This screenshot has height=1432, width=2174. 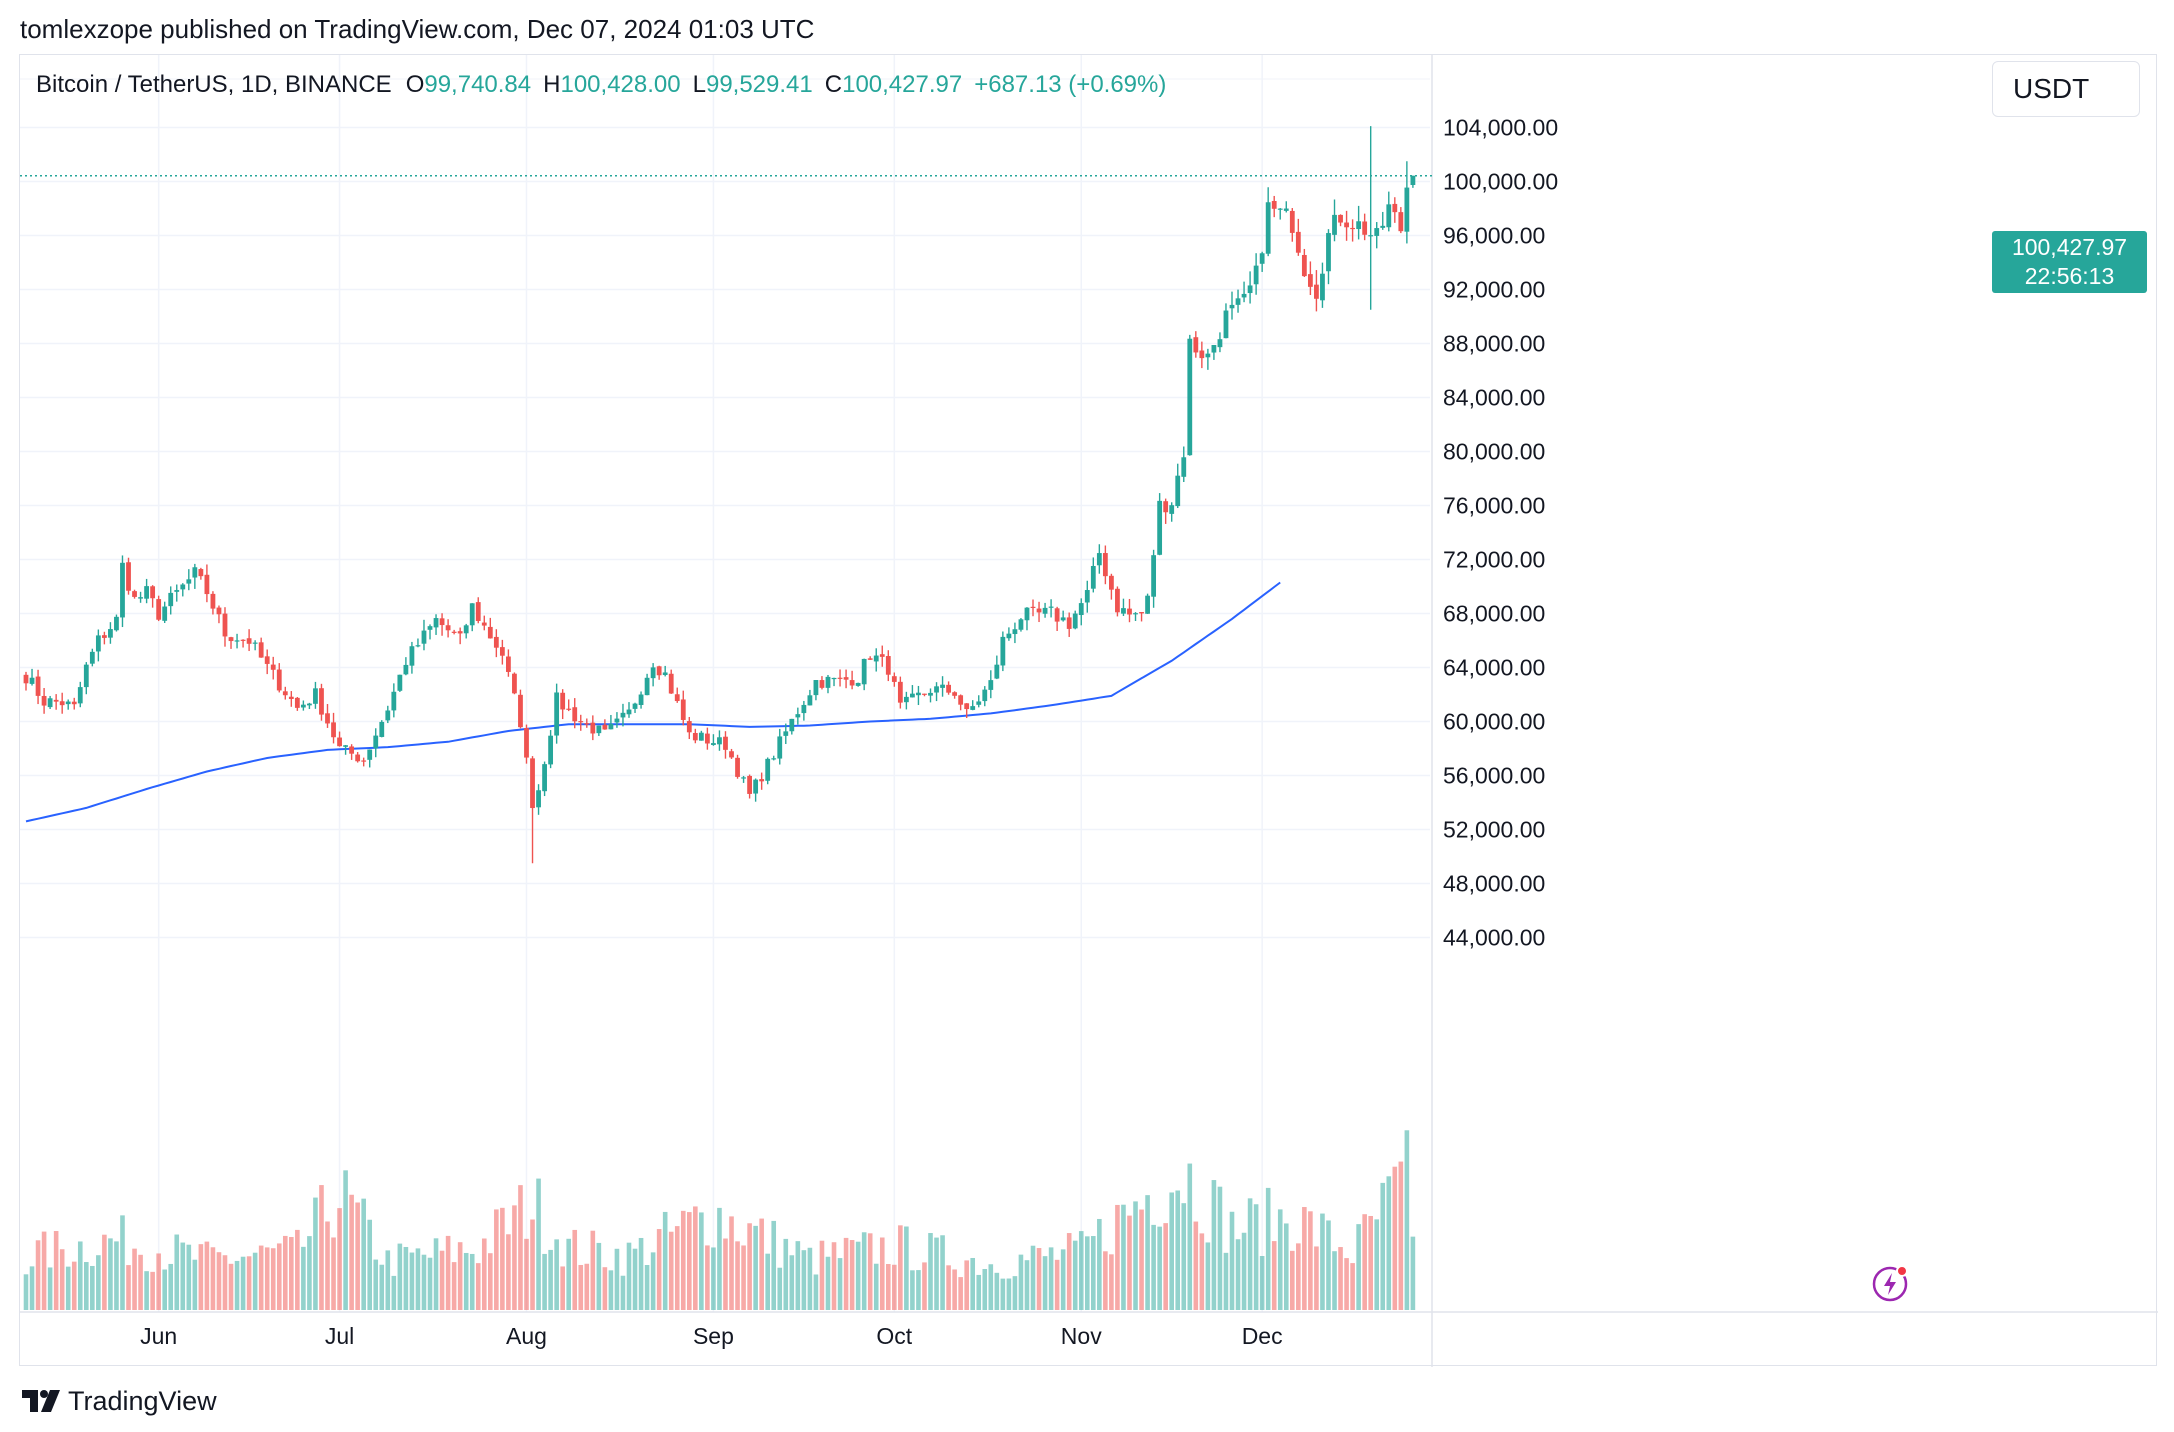 I want to click on y-tick-label: 56,000.00, so click(x=1494, y=776).